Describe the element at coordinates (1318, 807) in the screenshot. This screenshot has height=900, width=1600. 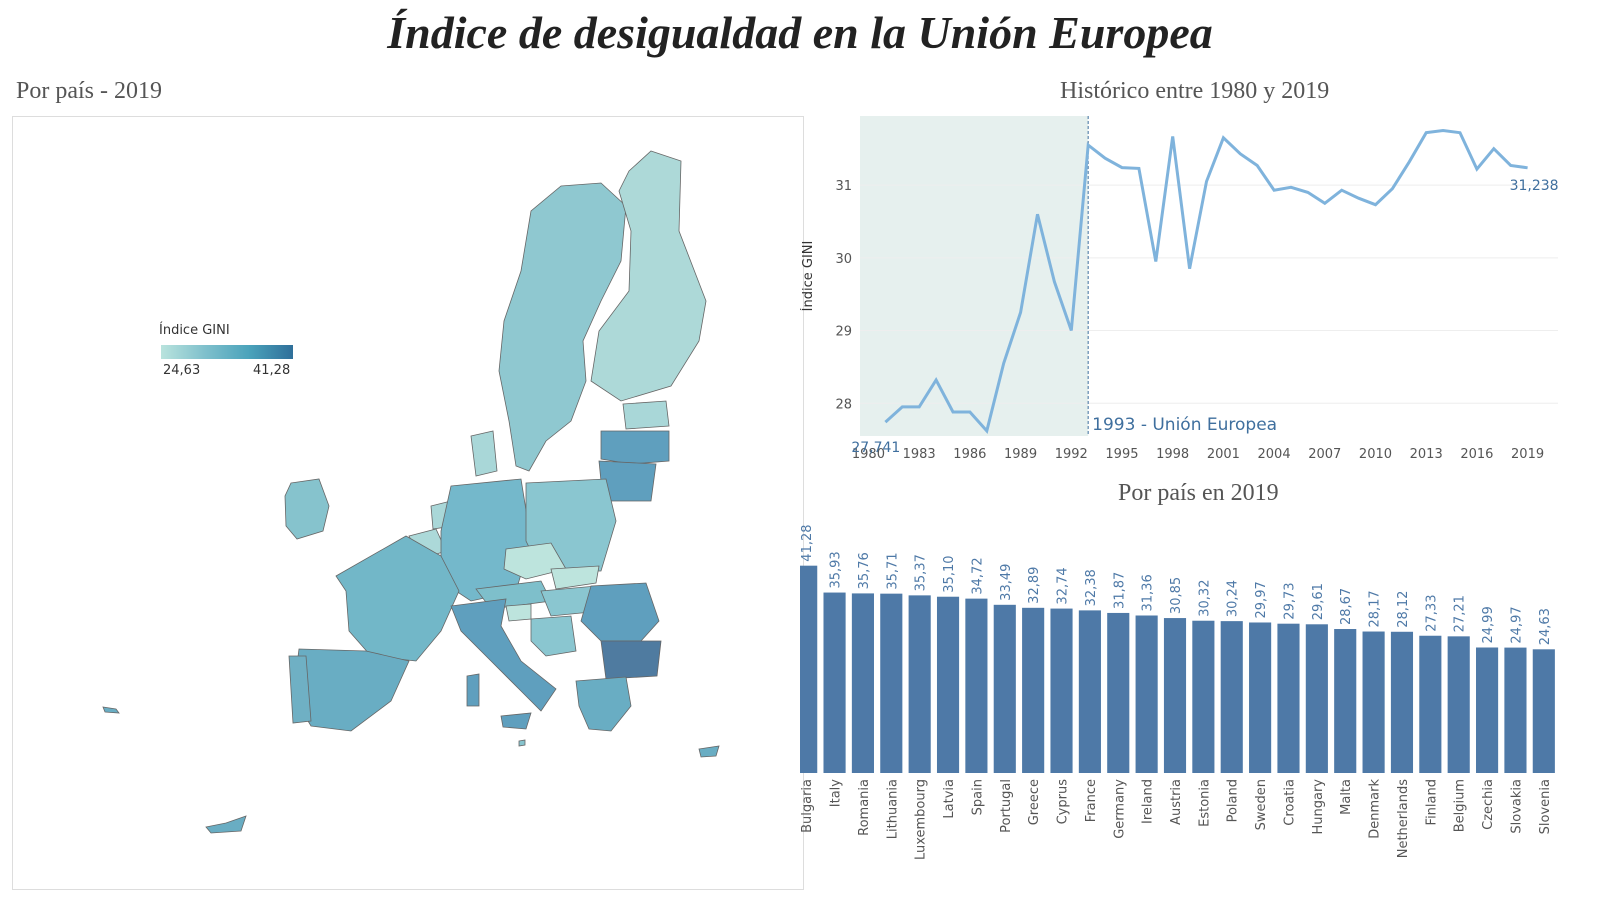
I see `bar-category-label: Hungary` at that location.